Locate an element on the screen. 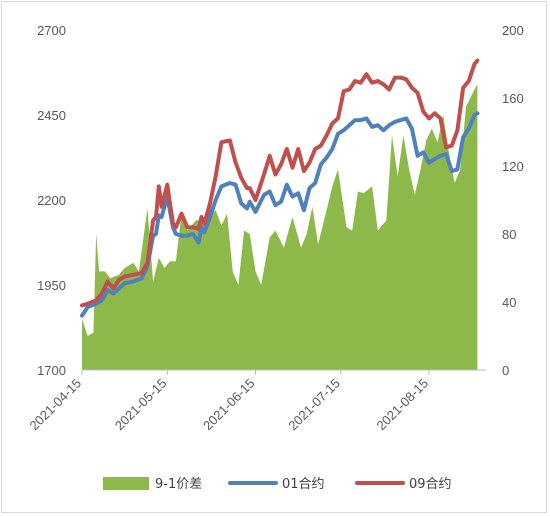 This screenshot has width=550, height=516. legend-swatch is located at coordinates (126, 483).